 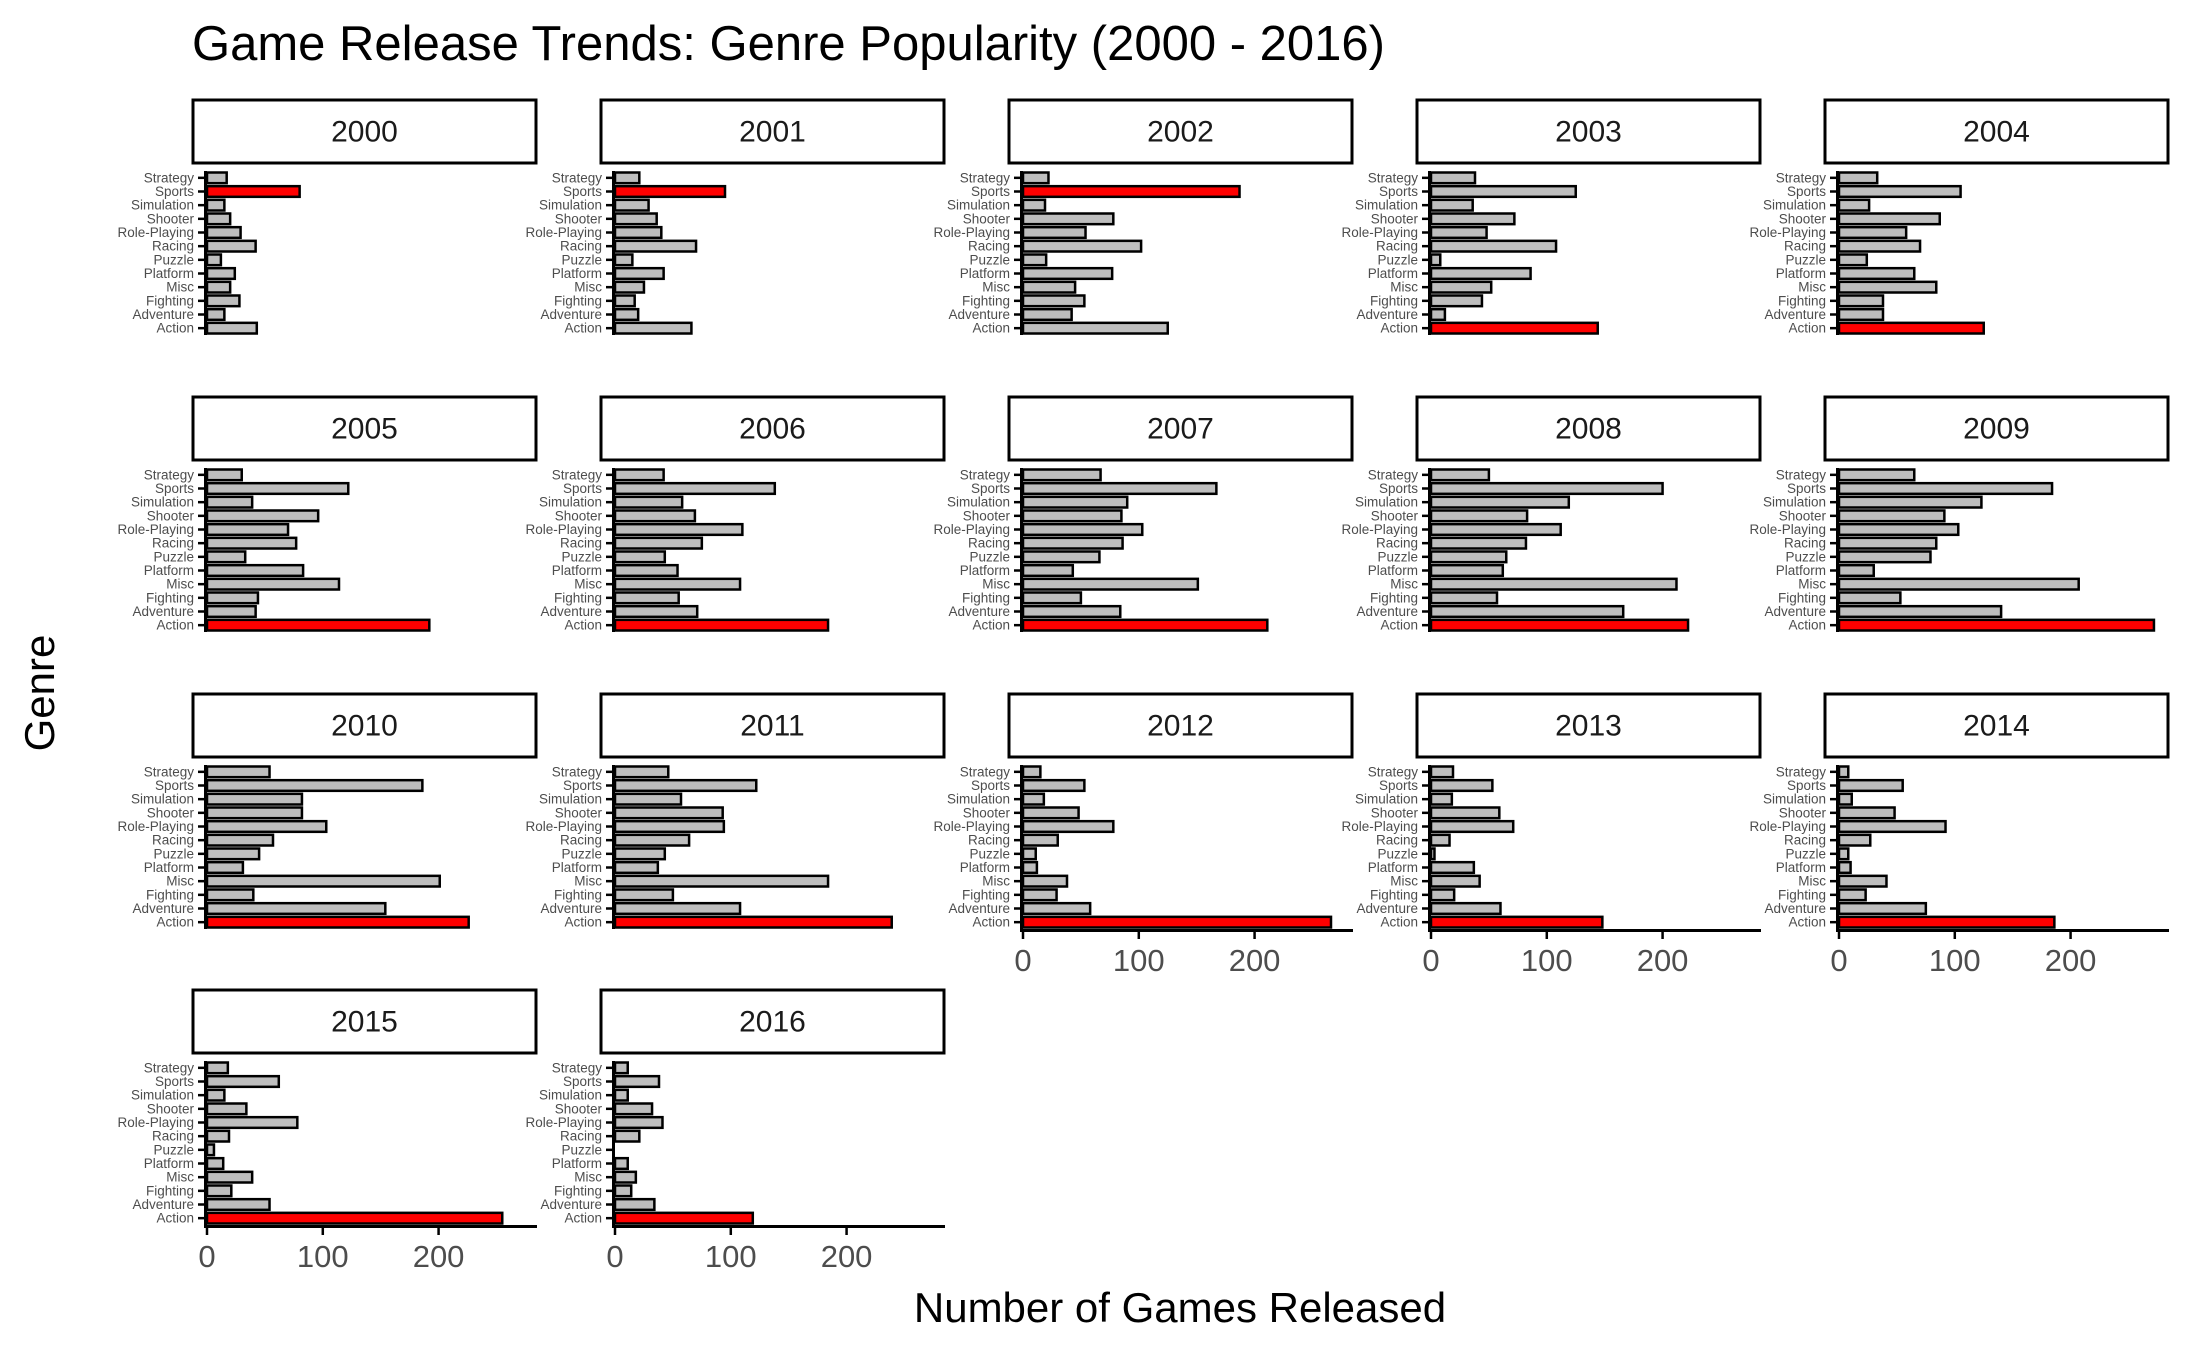 What do you see at coordinates (1432, 854) in the screenshot?
I see `bar-2013-puzzle` at bounding box center [1432, 854].